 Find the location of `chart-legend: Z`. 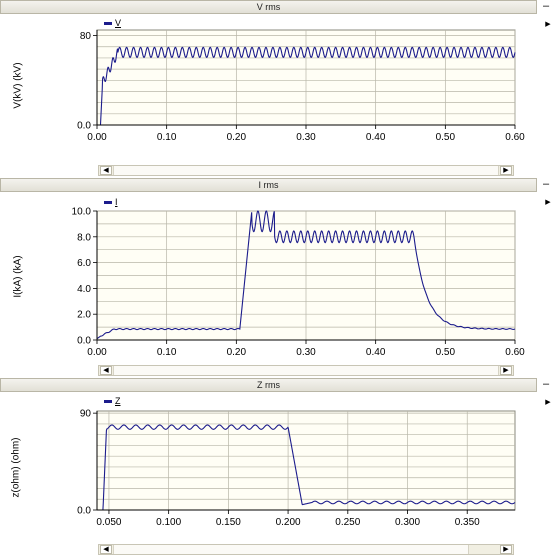

chart-legend: Z is located at coordinates (112, 401).